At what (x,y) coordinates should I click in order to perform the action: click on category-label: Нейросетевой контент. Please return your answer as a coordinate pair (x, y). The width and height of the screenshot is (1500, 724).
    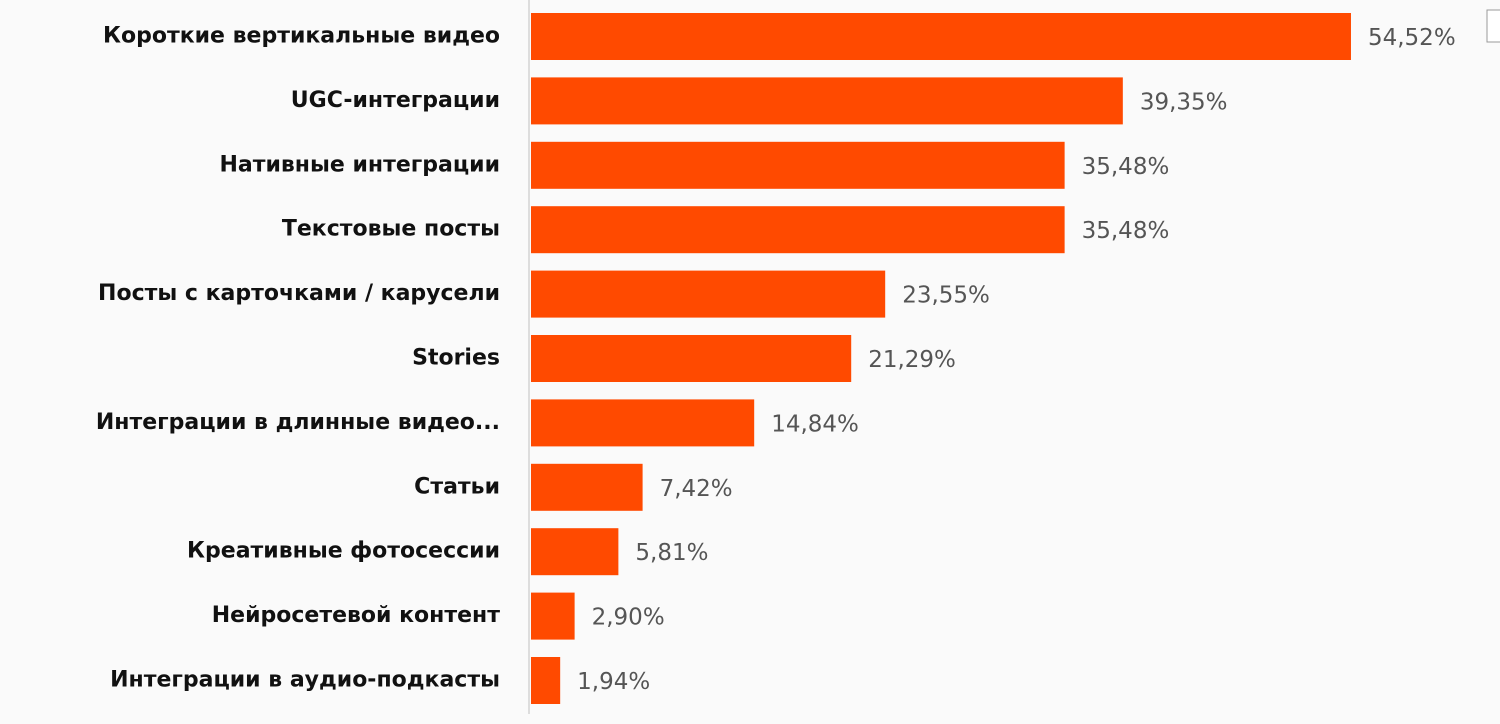
    Looking at the image, I should click on (356, 615).